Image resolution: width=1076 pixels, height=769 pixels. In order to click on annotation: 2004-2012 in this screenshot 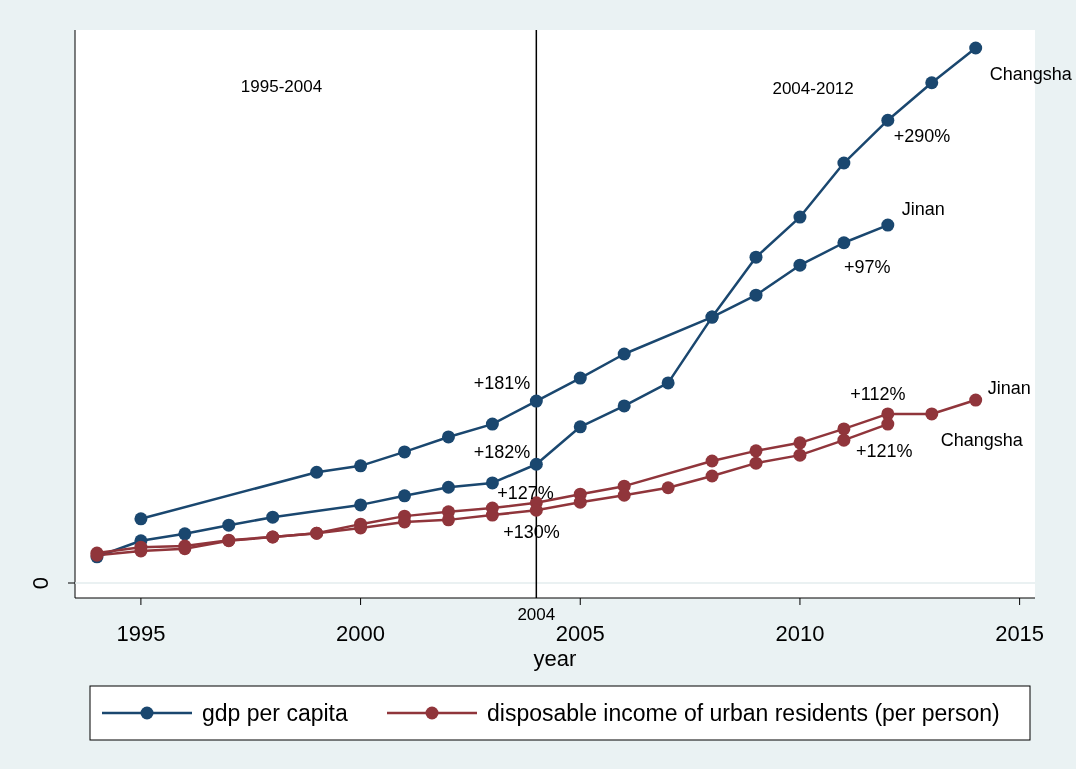, I will do `click(813, 88)`.